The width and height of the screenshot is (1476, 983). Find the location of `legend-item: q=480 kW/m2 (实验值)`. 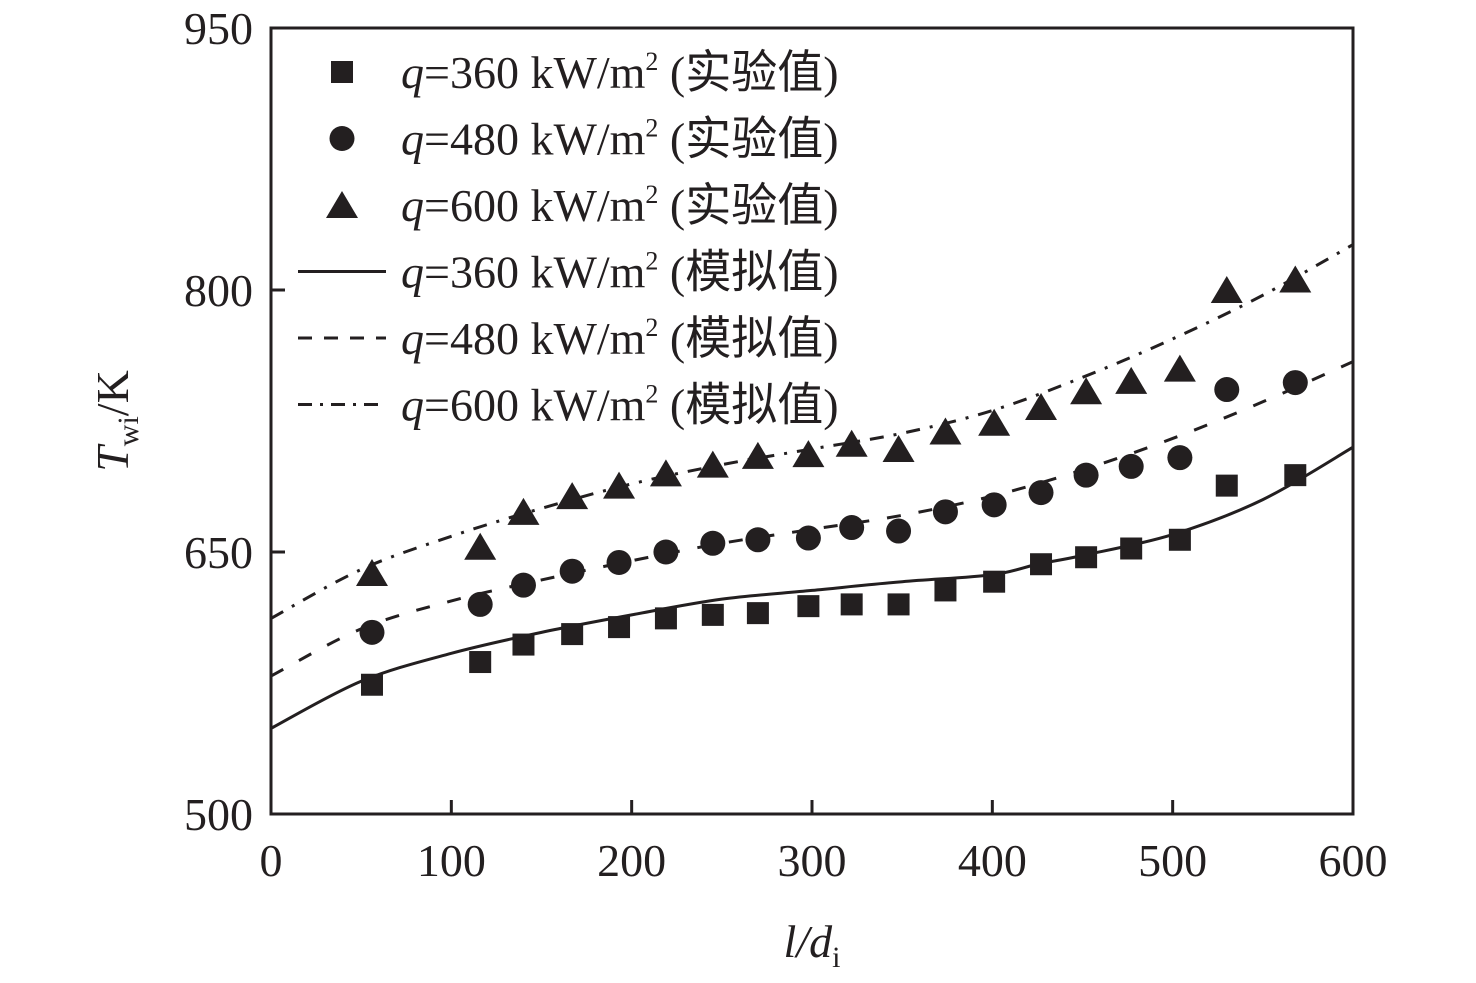

legend-item: q=480 kW/m2 (实验值) is located at coordinates (584, 139).